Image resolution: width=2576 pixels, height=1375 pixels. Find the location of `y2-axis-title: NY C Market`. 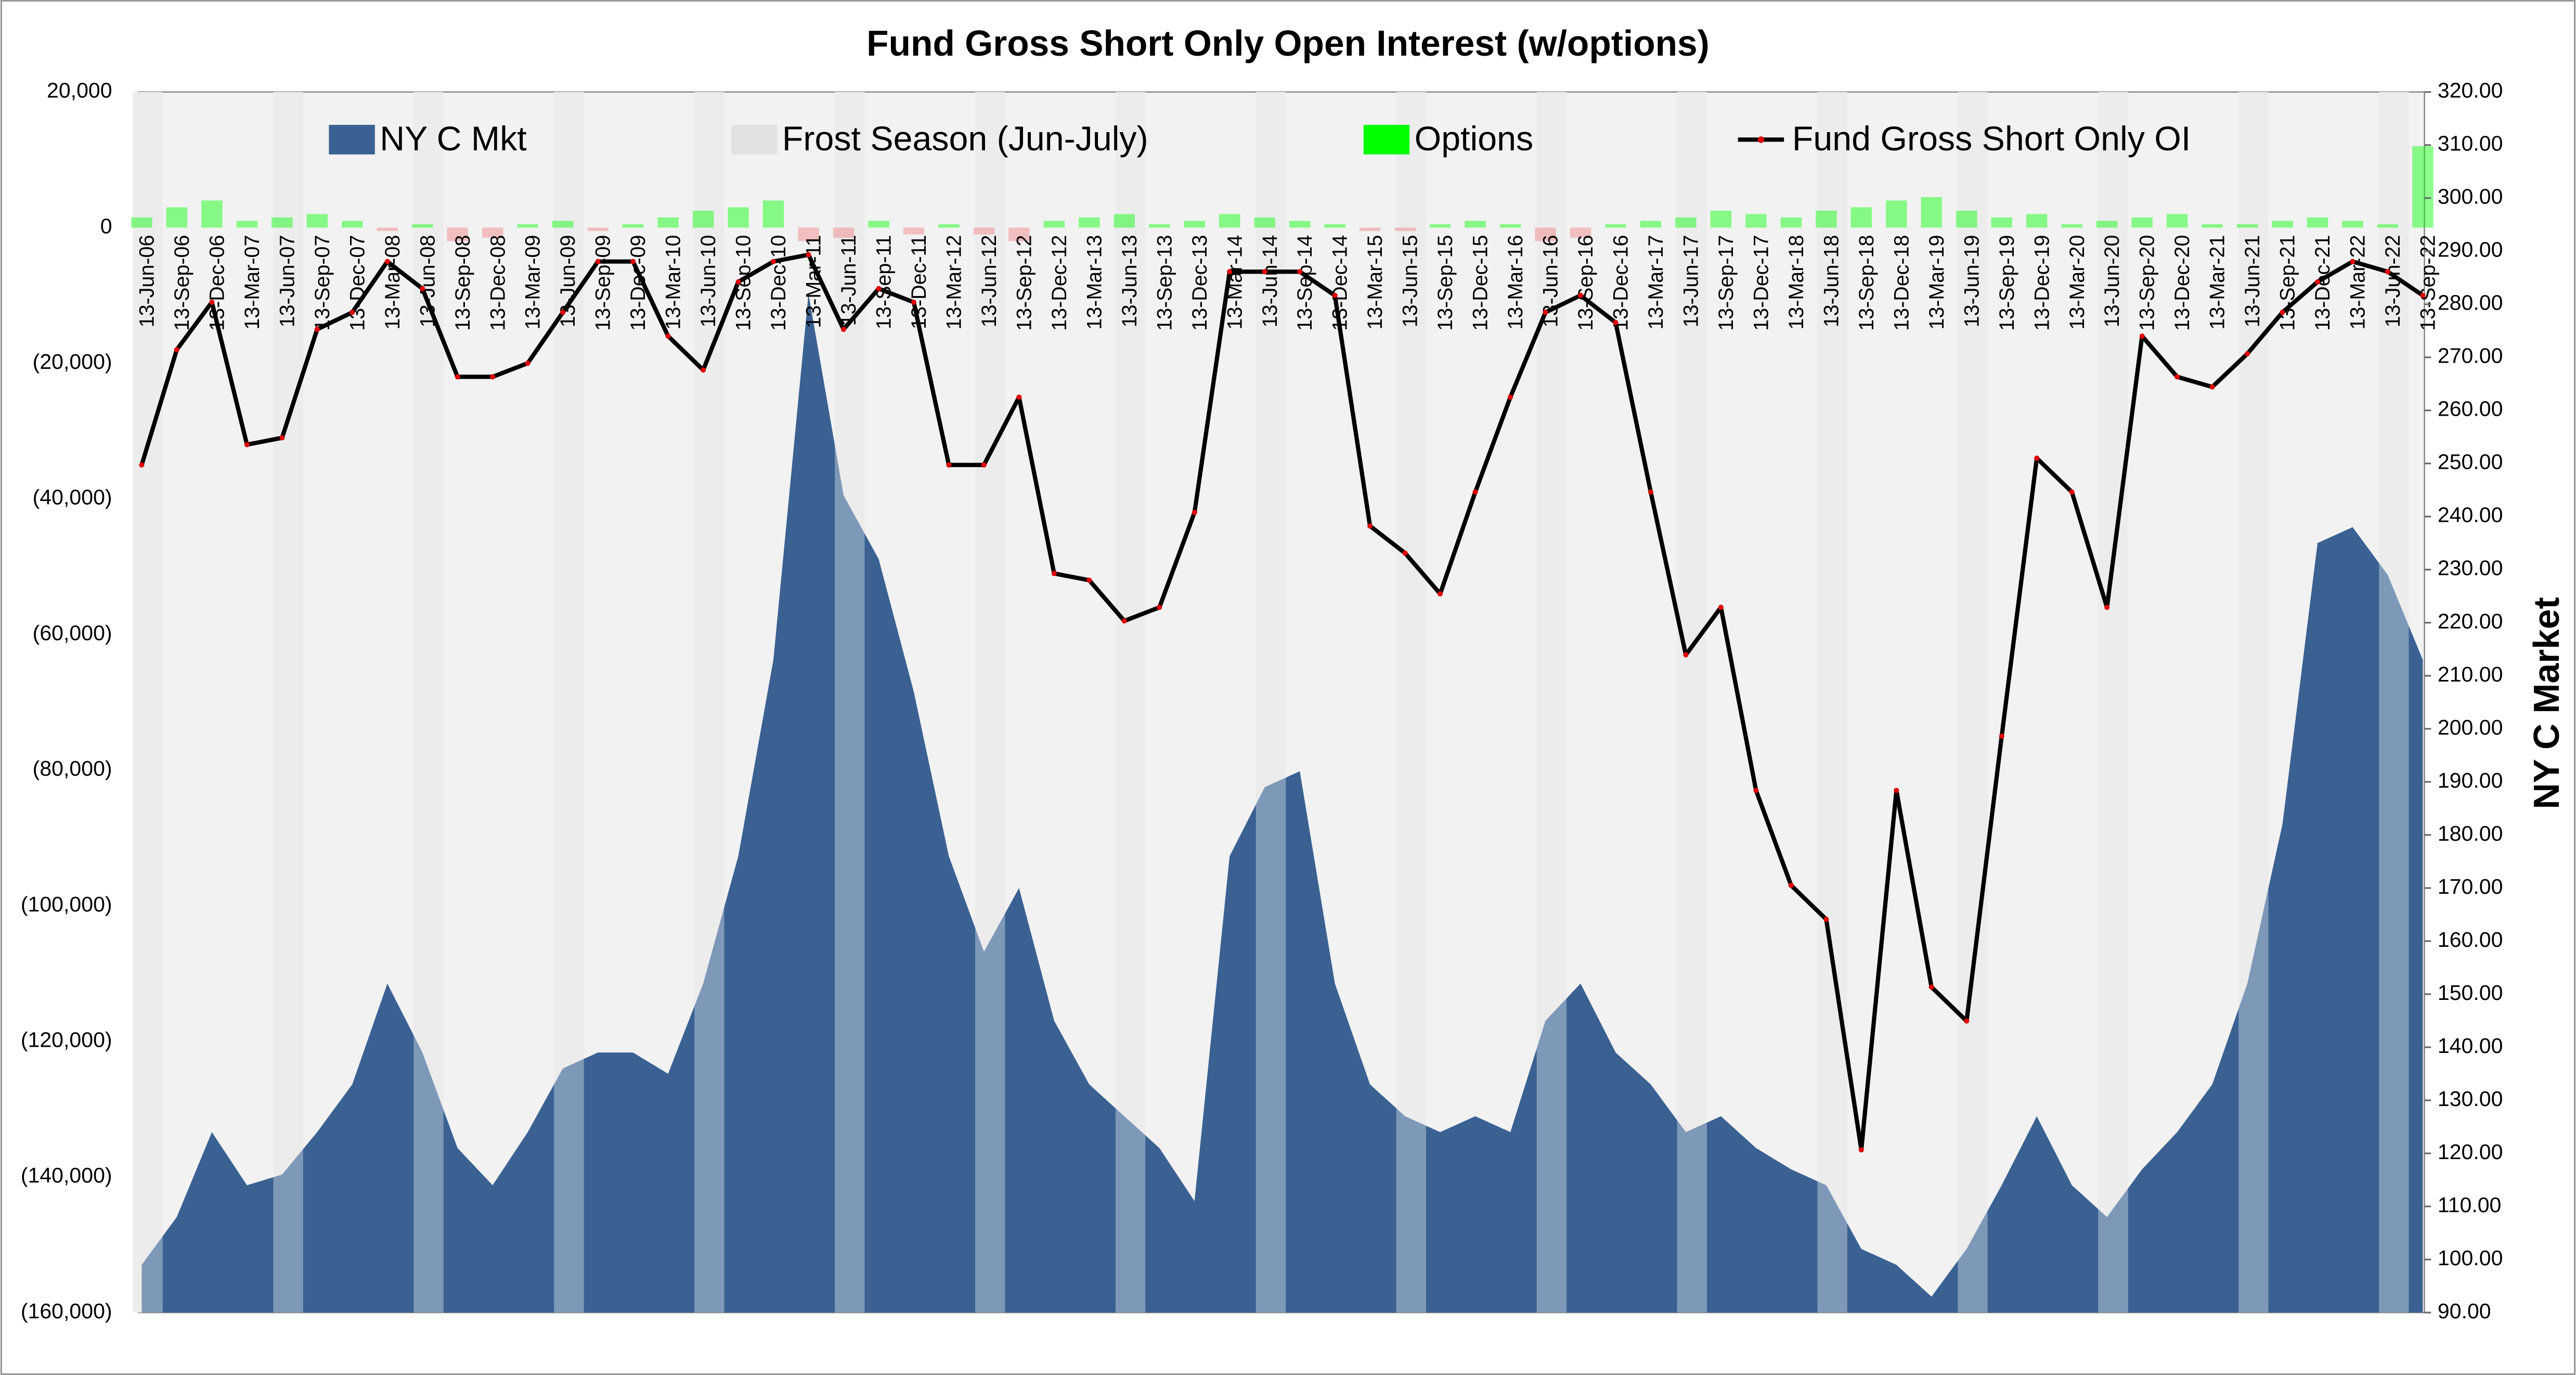

y2-axis-title: NY C Market is located at coordinates (2547, 703).